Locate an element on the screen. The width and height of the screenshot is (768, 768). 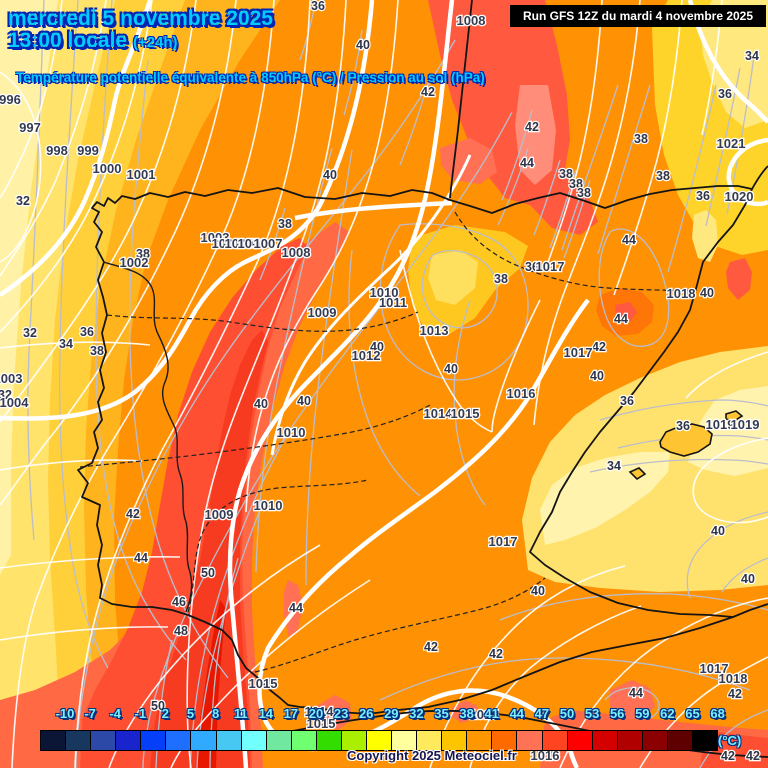
scale-value-label: 56 is located at coordinates (617, 713).